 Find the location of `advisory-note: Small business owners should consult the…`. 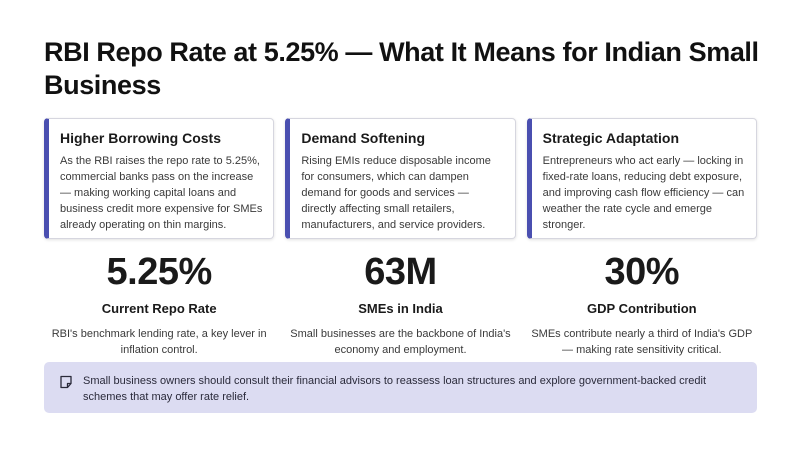

advisory-note: Small business owners should consult the… is located at coordinates (400, 387).